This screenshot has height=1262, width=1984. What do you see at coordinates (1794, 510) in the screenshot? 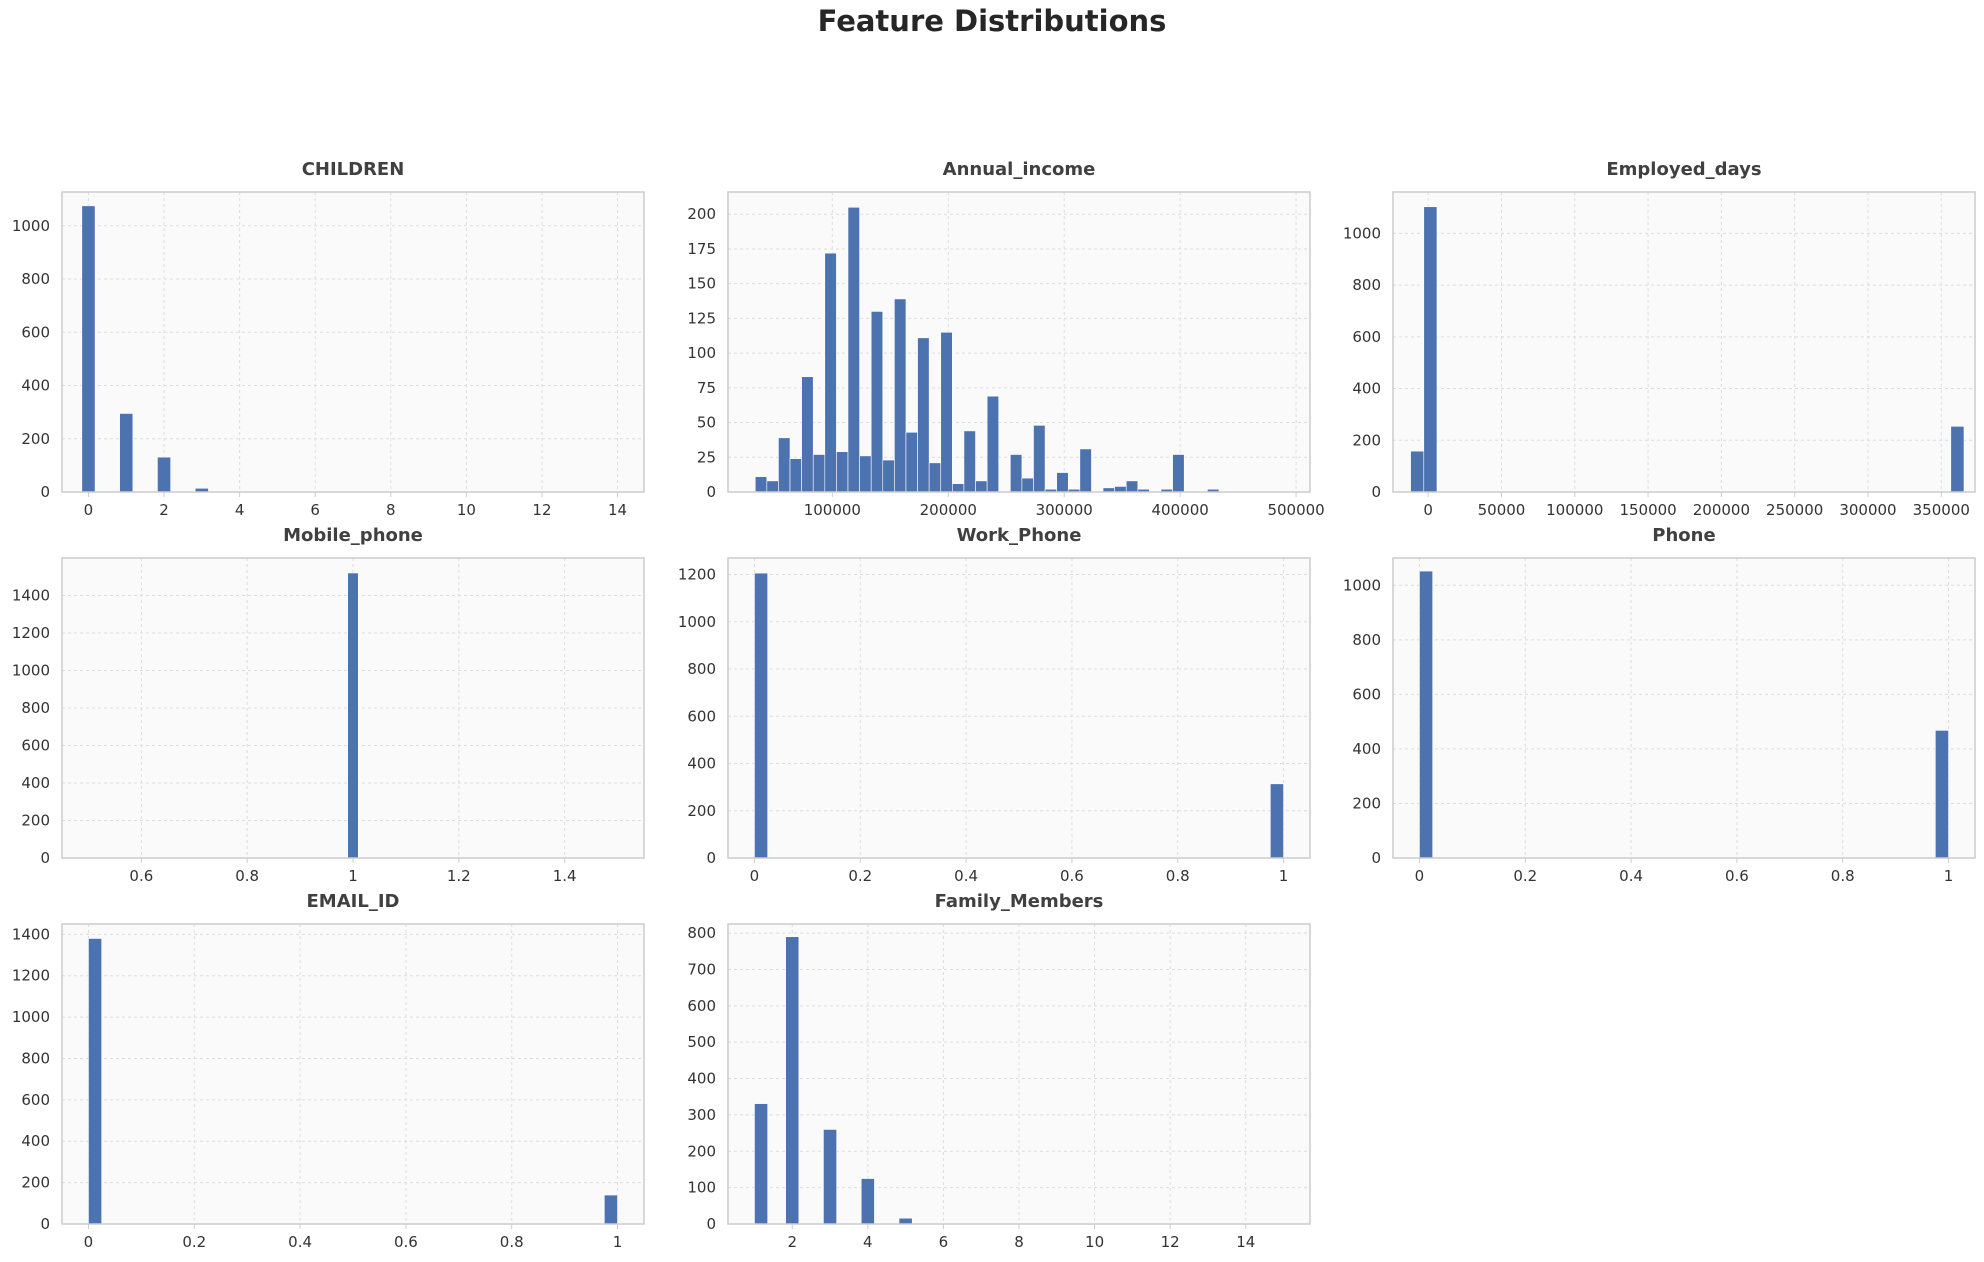
I see `x-tick-label: 250000` at bounding box center [1794, 510].